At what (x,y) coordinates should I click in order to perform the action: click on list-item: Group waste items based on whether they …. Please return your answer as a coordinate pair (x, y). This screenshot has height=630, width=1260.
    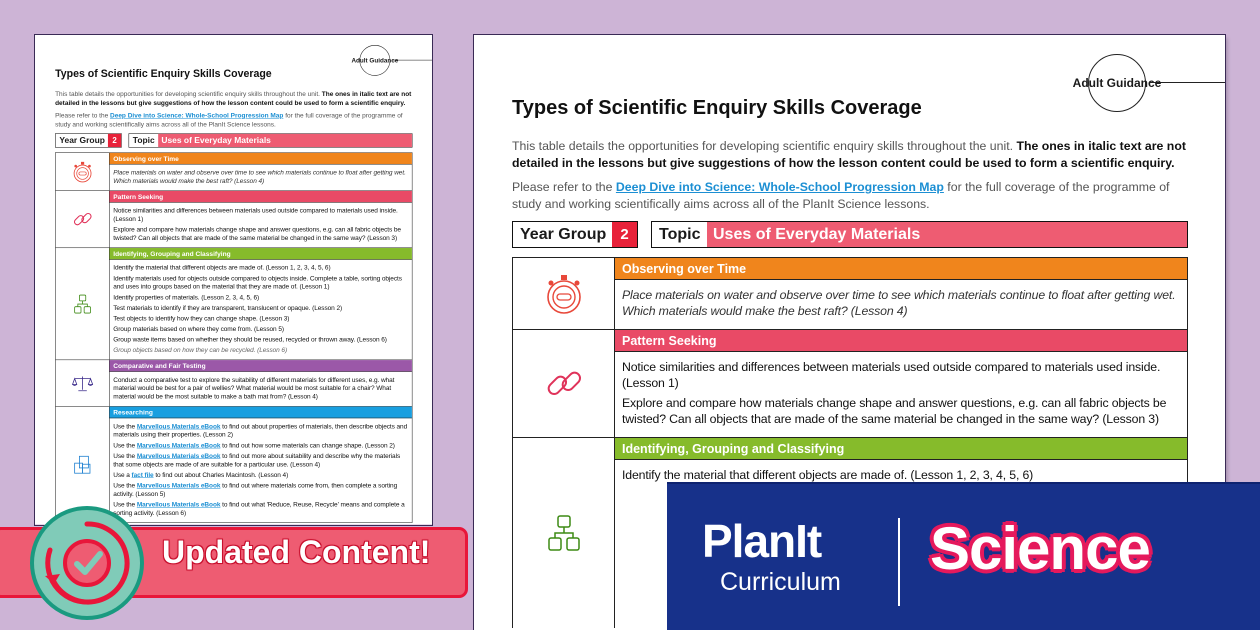
    Looking at the image, I should click on (260, 339).